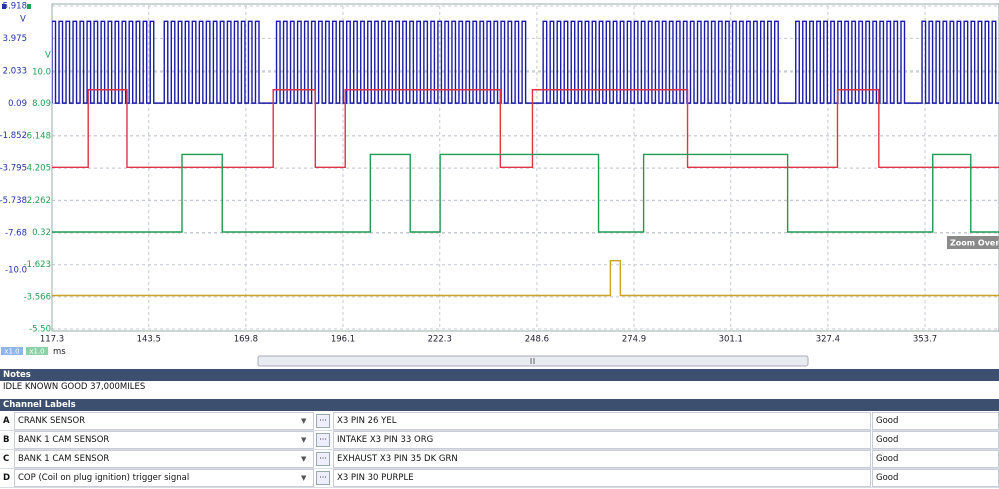 This screenshot has width=999, height=489. I want to click on y-tick-label-a: 0.09, so click(17, 104).